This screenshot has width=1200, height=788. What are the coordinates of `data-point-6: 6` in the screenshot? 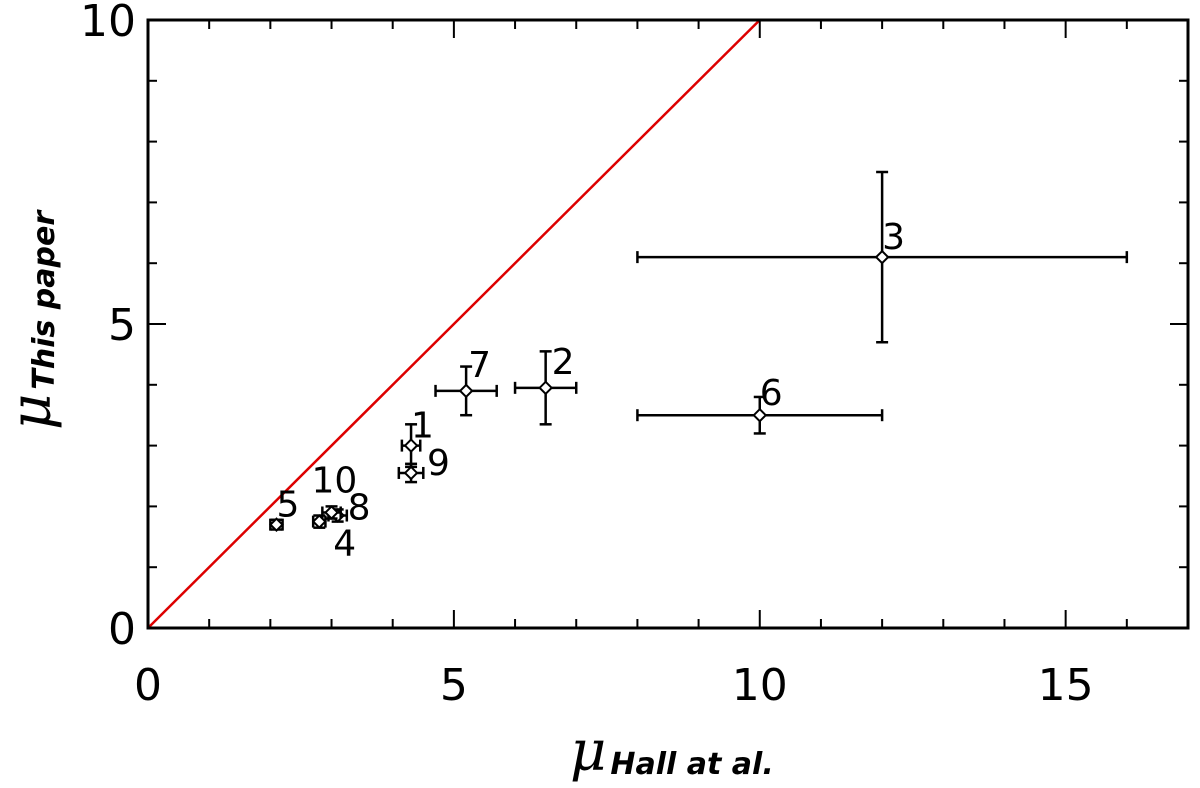 It's located at (760, 404).